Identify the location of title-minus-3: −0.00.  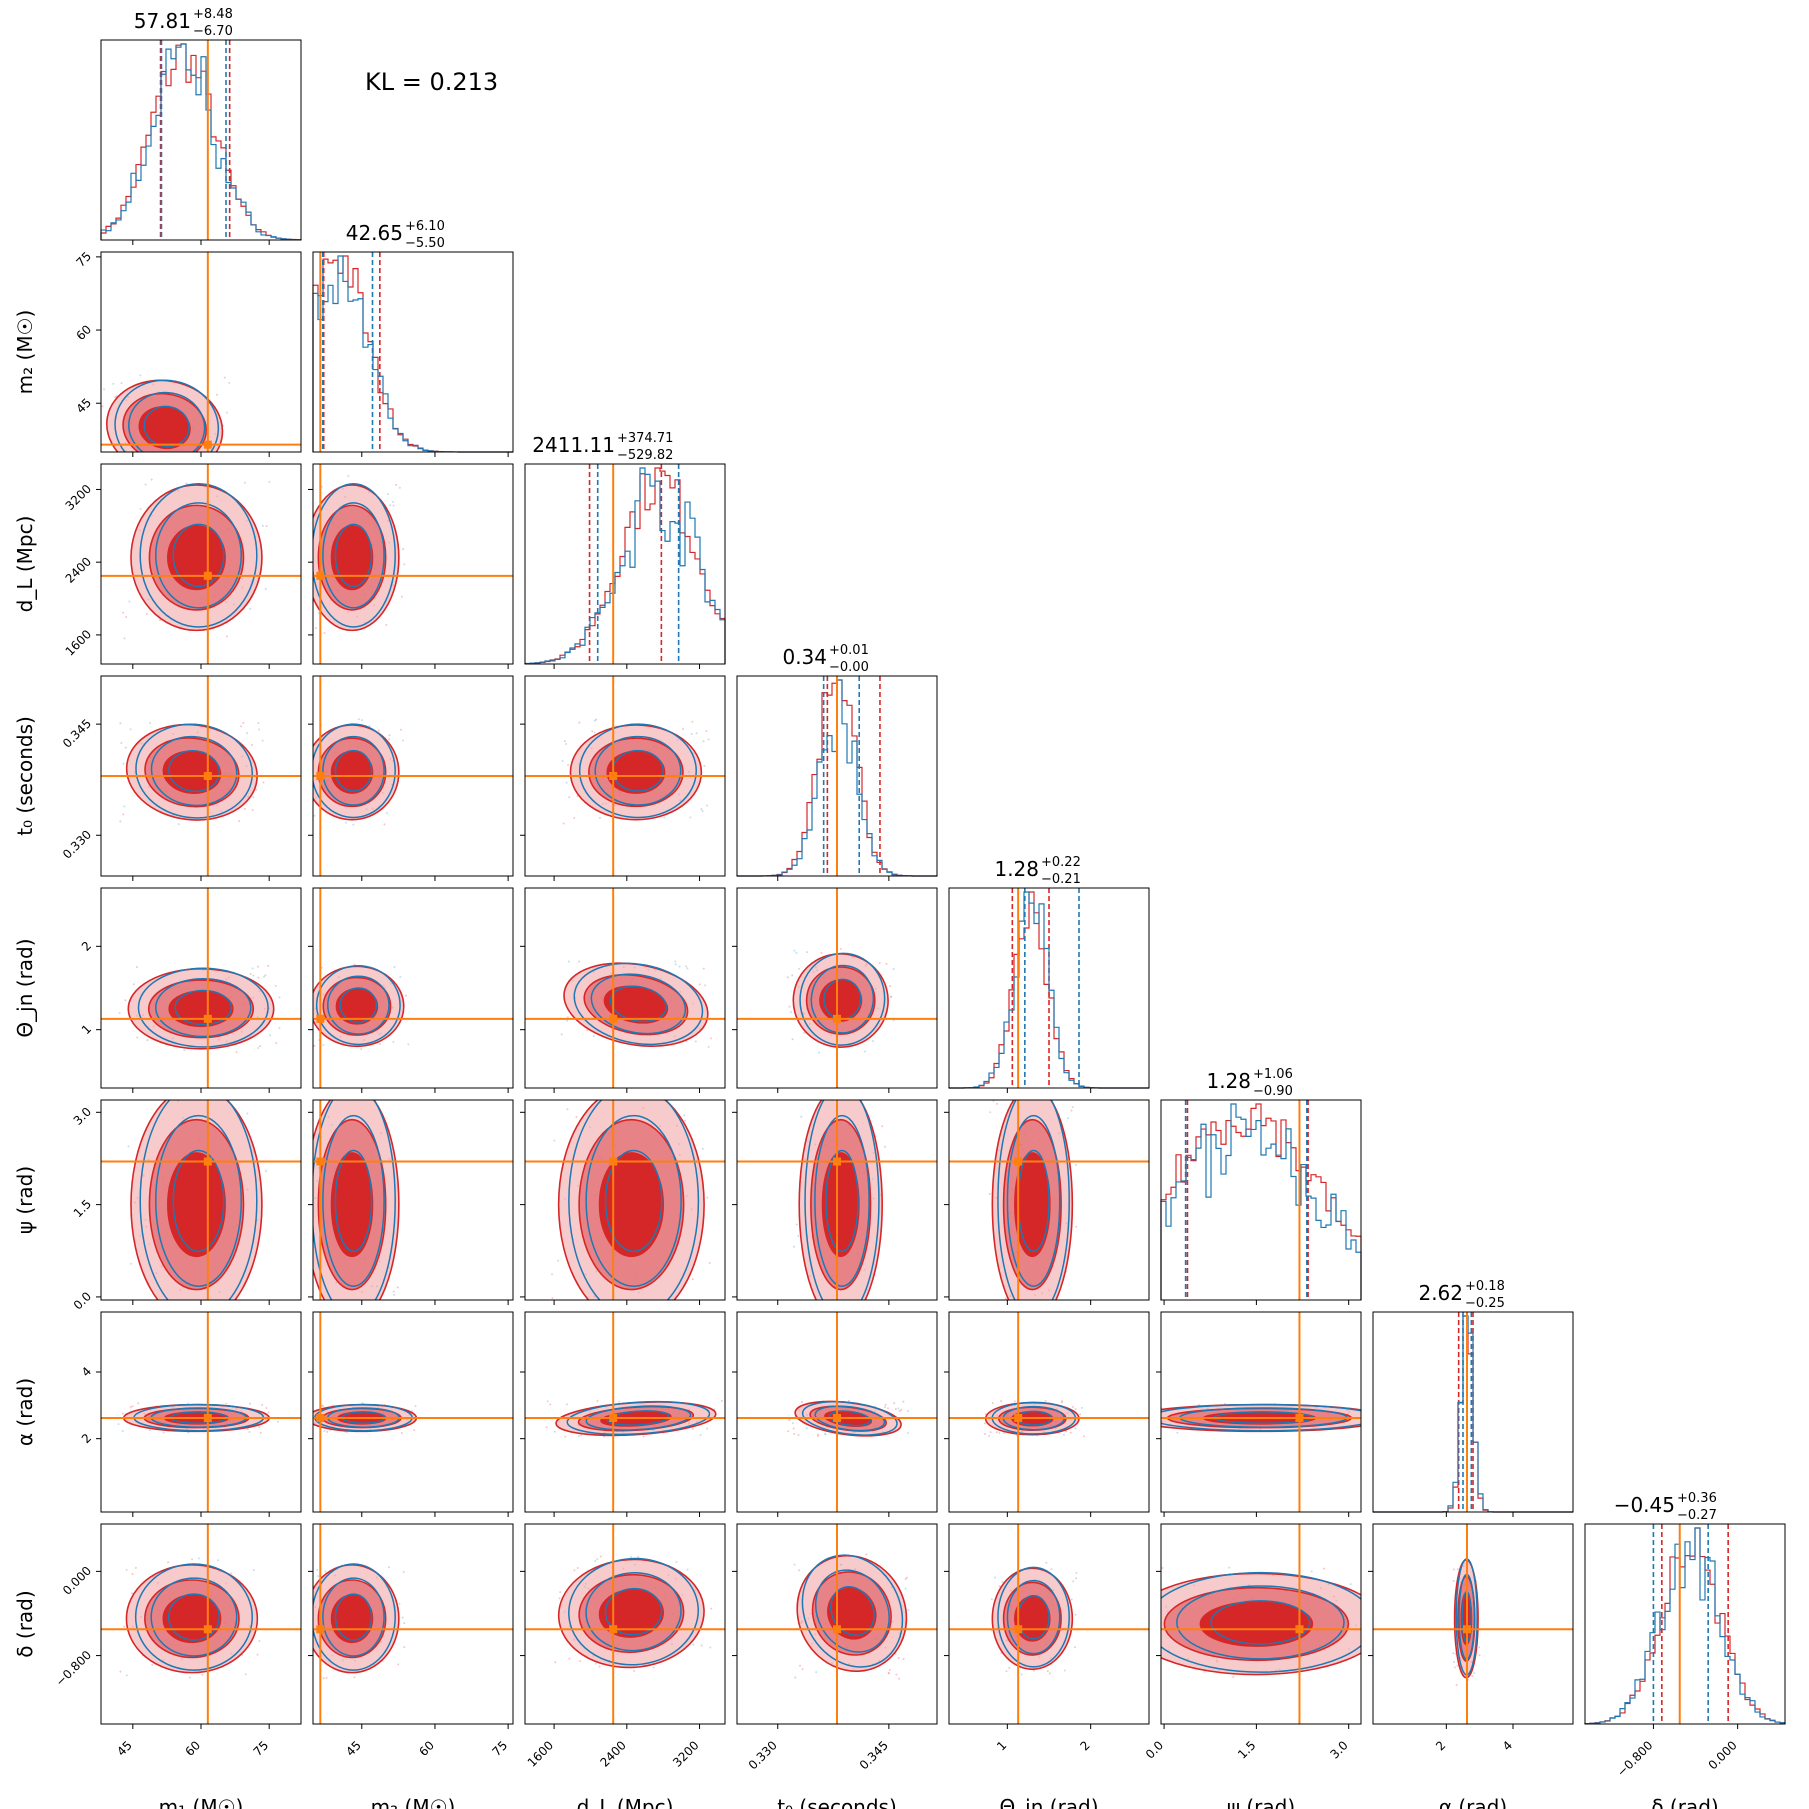
(849, 667).